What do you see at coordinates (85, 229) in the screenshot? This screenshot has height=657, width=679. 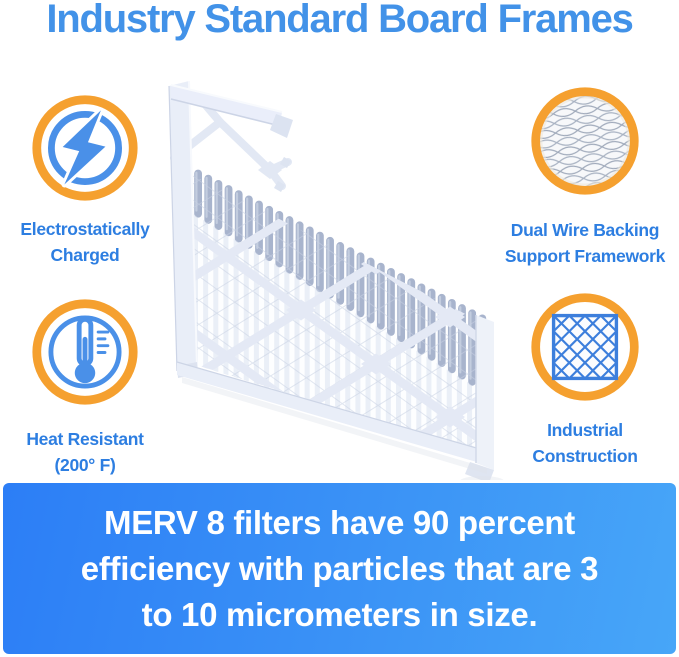 I see `feature-label-line: Electrostatically` at bounding box center [85, 229].